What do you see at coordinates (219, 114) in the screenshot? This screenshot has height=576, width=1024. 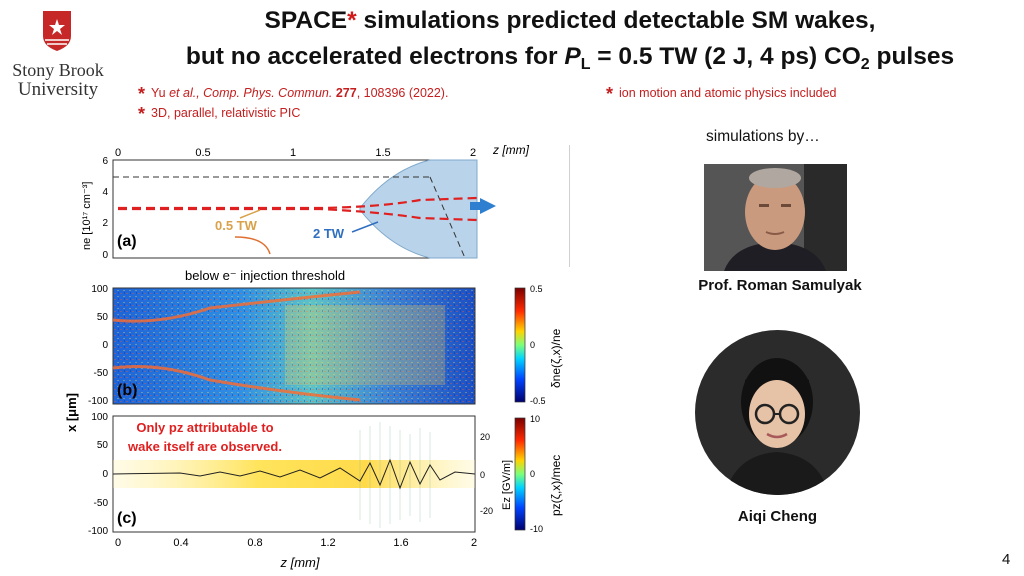 I see `reference-pic: * 3D, parallel, relativistic PIC` at bounding box center [219, 114].